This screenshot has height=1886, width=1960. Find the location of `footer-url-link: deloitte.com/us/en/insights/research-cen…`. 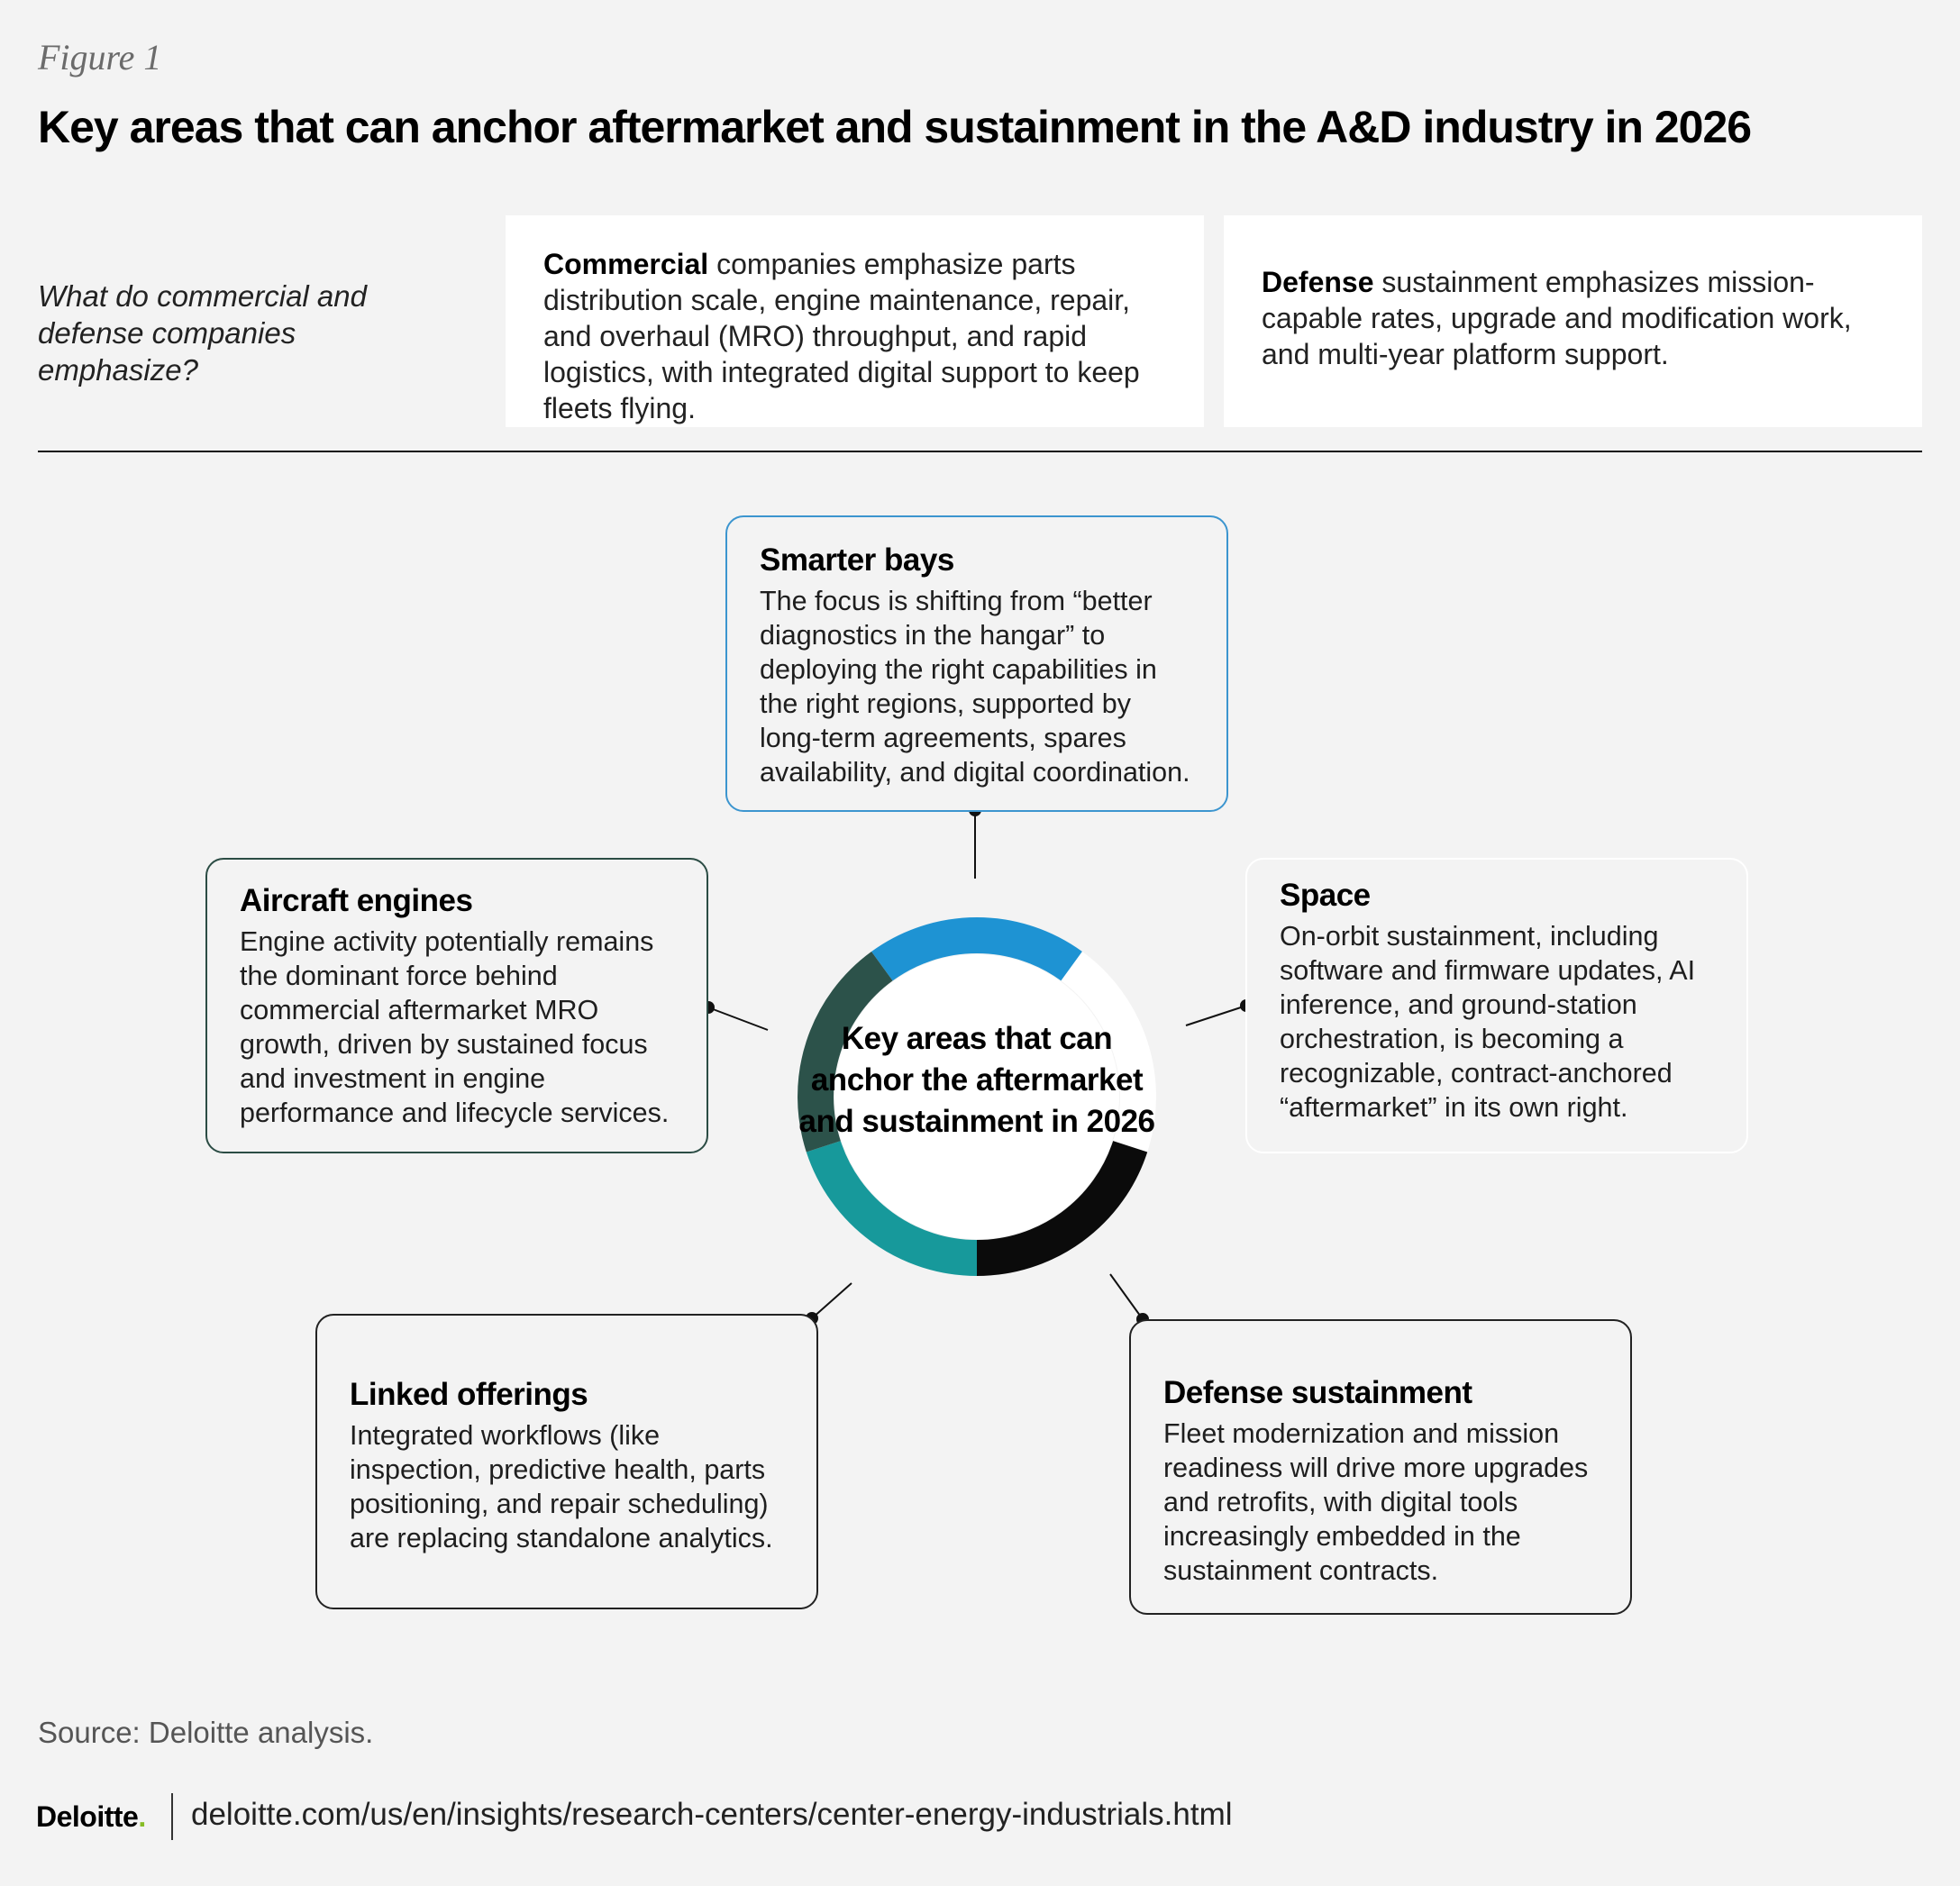

footer-url-link: deloitte.com/us/en/insights/research-cen… is located at coordinates (712, 1815).